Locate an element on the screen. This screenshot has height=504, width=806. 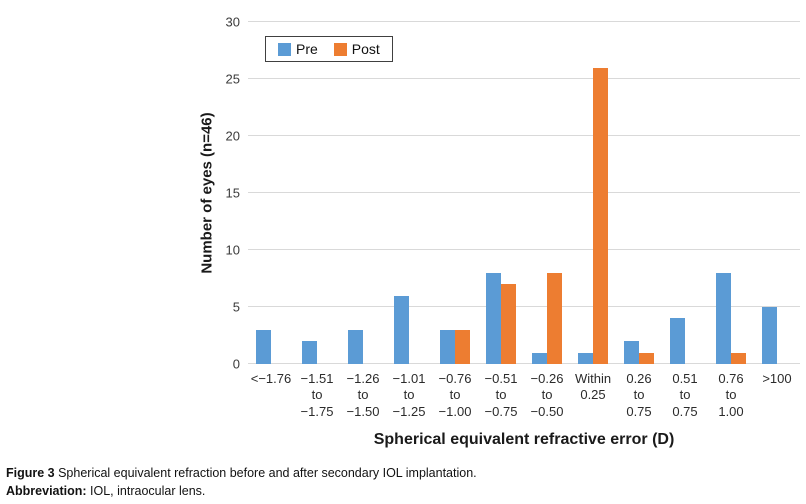
legend-label-post: Post is located at coordinates (365, 49).